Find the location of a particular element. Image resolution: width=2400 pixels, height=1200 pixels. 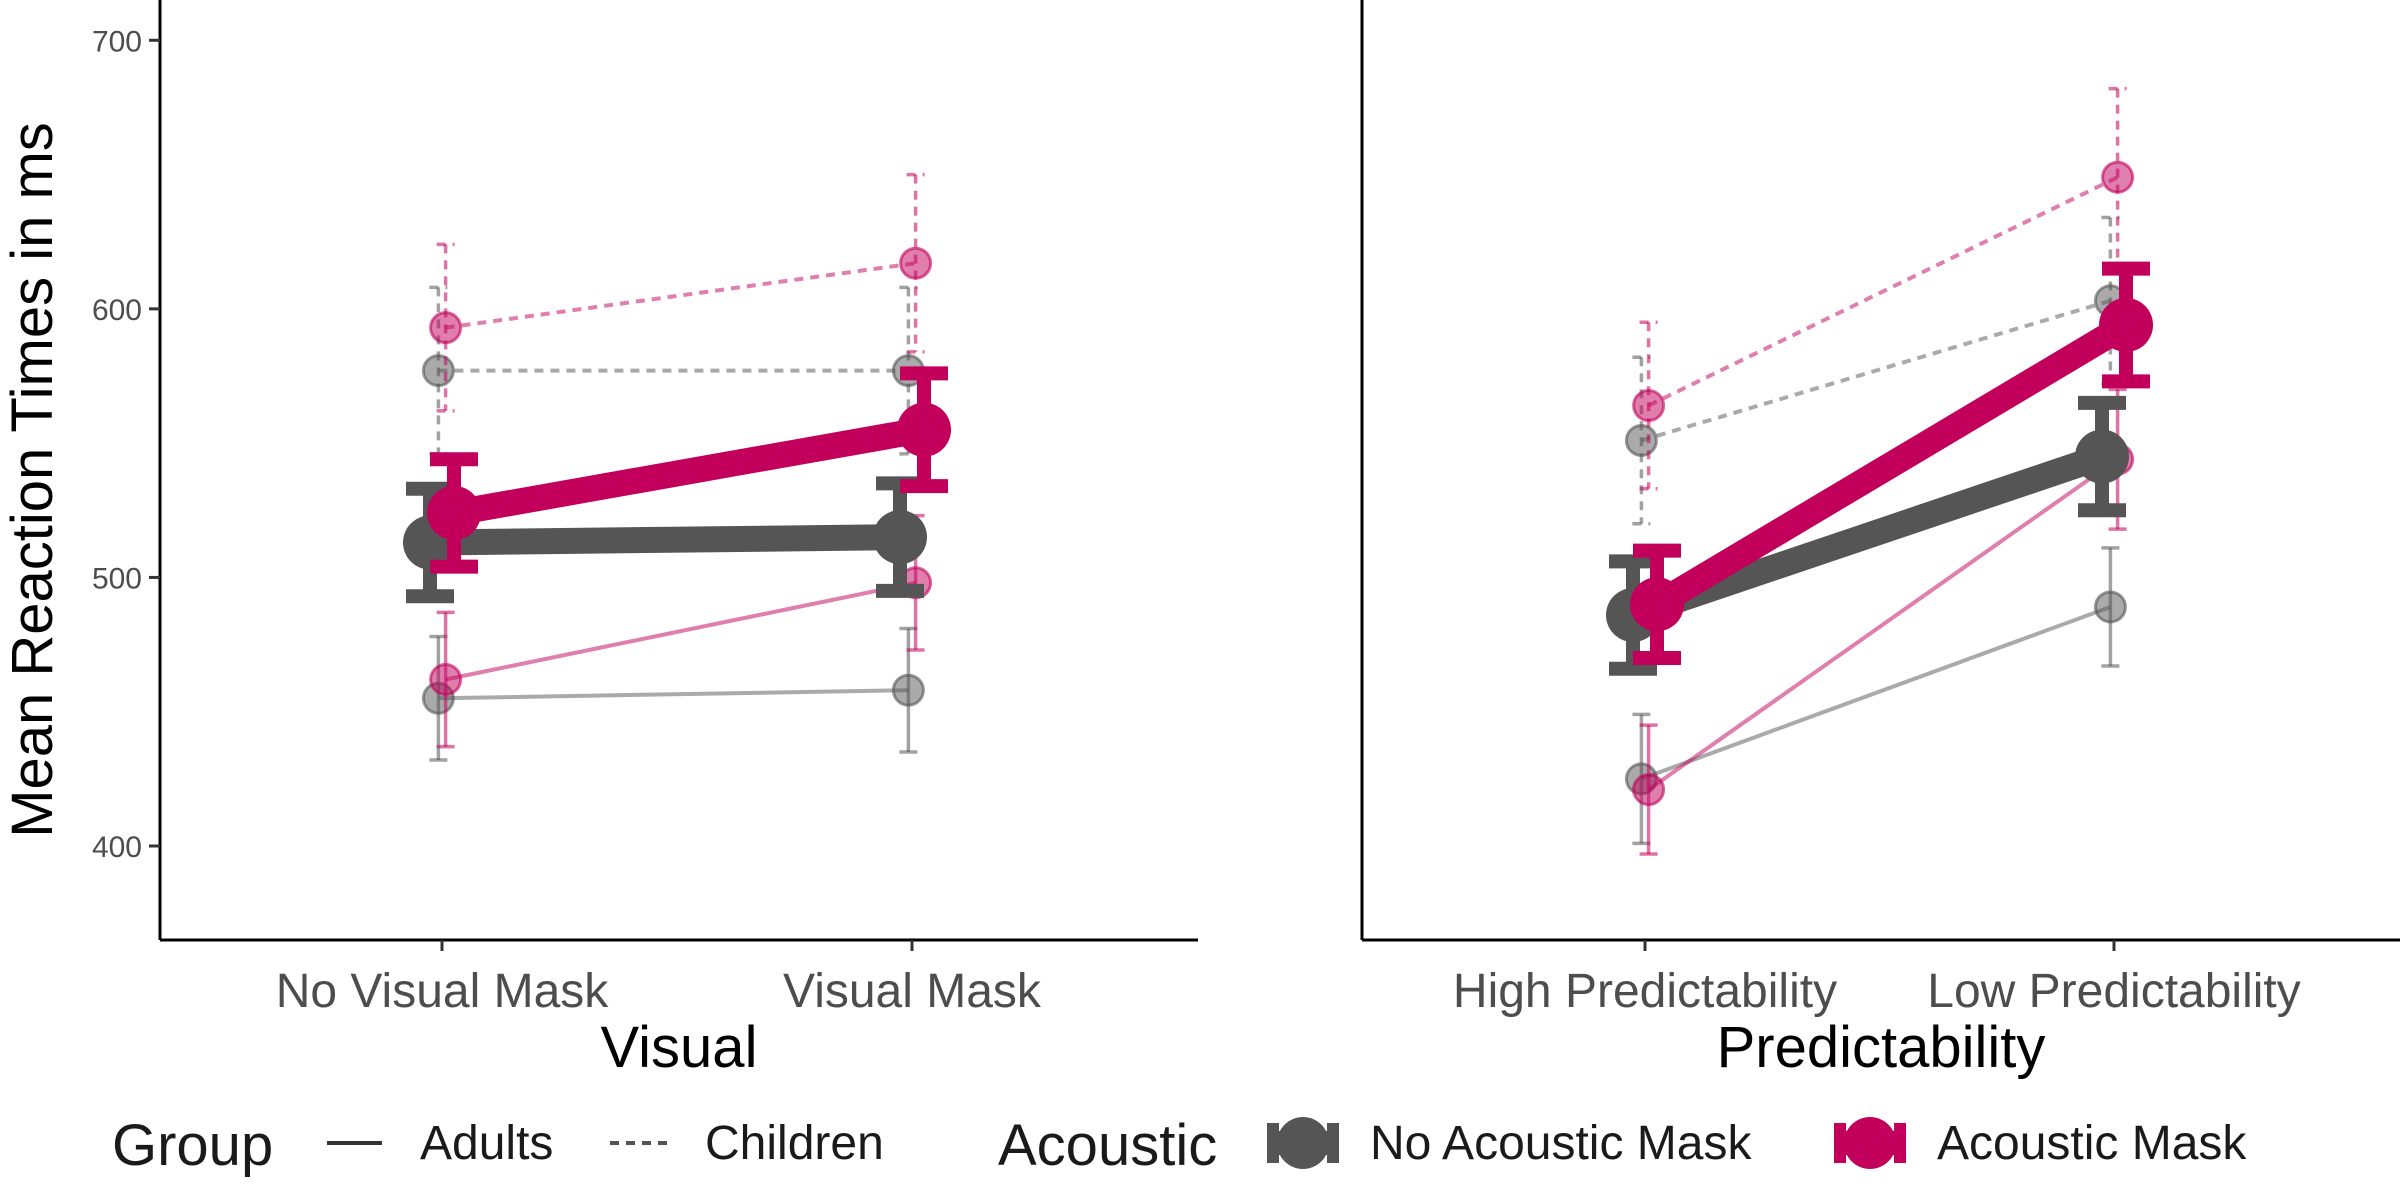

x-tick-label-visual-mask: Visual Mask is located at coordinates (912, 991).